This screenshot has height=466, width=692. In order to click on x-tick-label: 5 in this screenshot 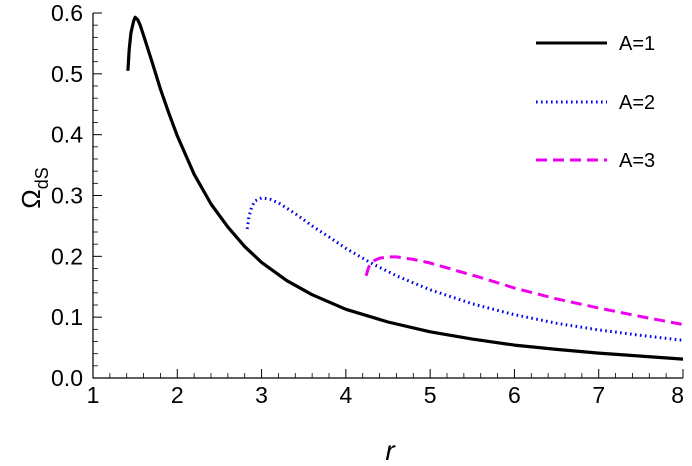, I will do `click(430, 395)`.